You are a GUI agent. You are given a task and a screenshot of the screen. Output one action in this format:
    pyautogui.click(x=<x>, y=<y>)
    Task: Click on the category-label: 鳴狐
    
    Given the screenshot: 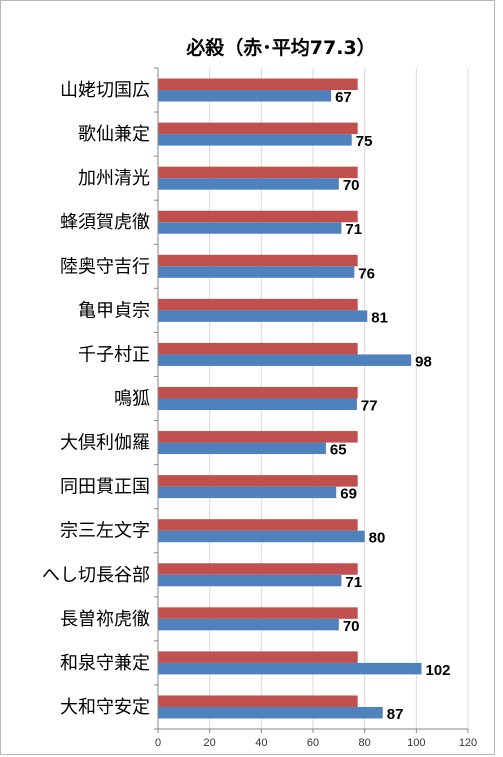 What is the action you would take?
    pyautogui.click(x=132, y=399)
    